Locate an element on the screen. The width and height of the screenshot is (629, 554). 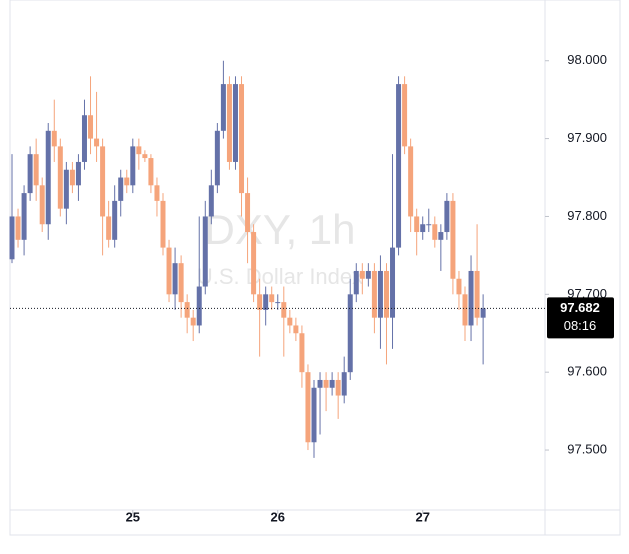
last-price-box is located at coordinates (580, 318).